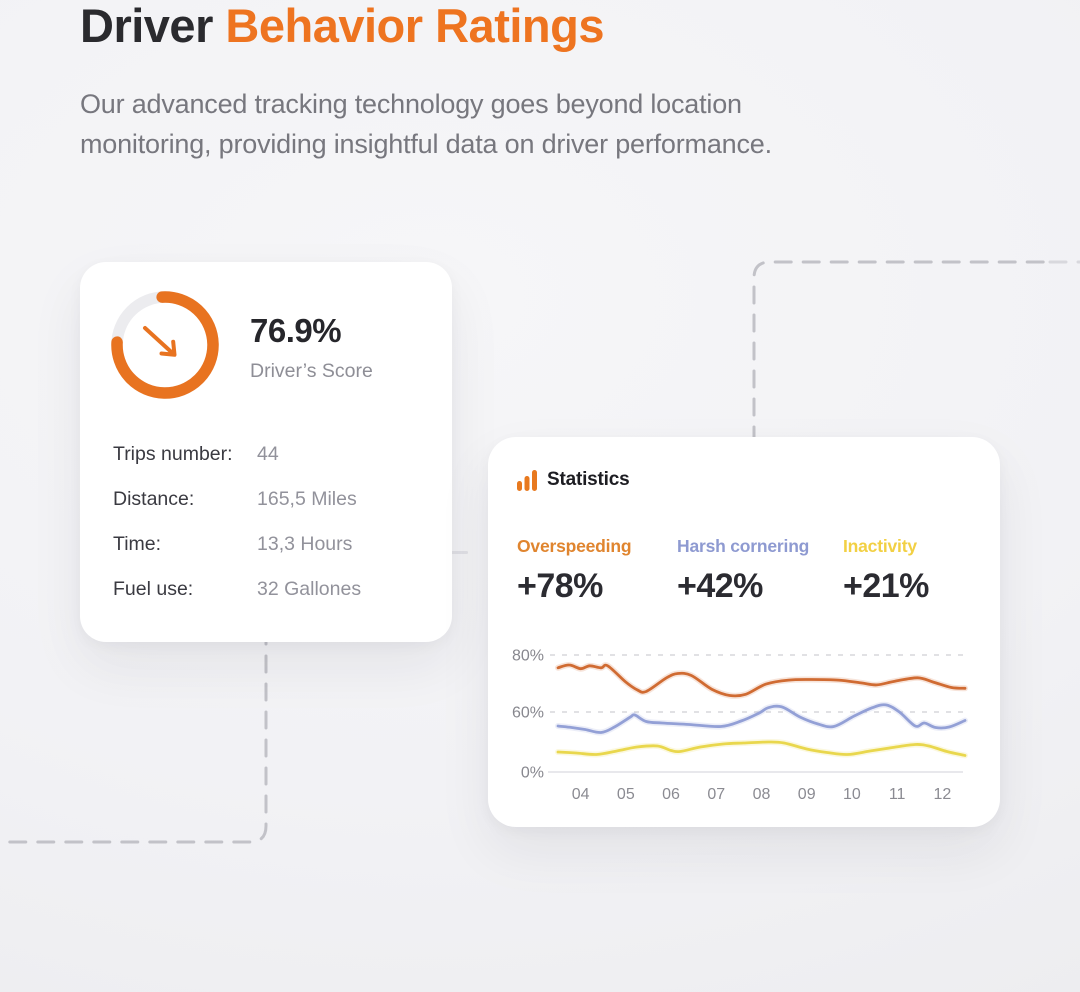  What do you see at coordinates (296, 330) in the screenshot?
I see `score-percent: 76.9%` at bounding box center [296, 330].